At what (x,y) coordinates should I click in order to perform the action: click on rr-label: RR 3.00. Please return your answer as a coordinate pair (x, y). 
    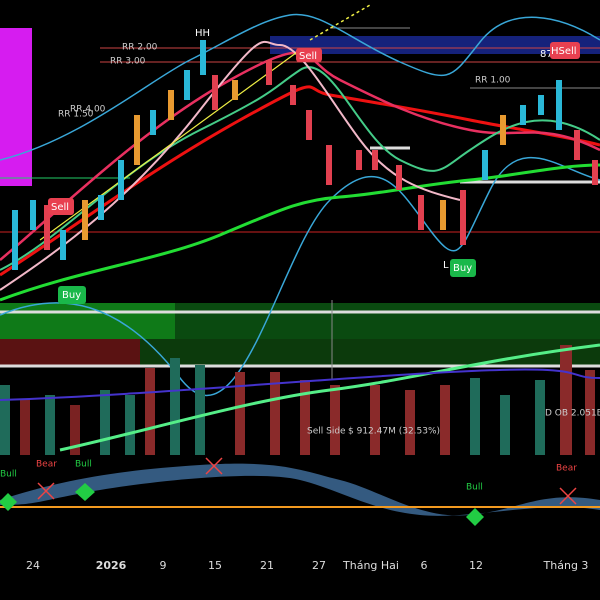
    Looking at the image, I should click on (128, 62).